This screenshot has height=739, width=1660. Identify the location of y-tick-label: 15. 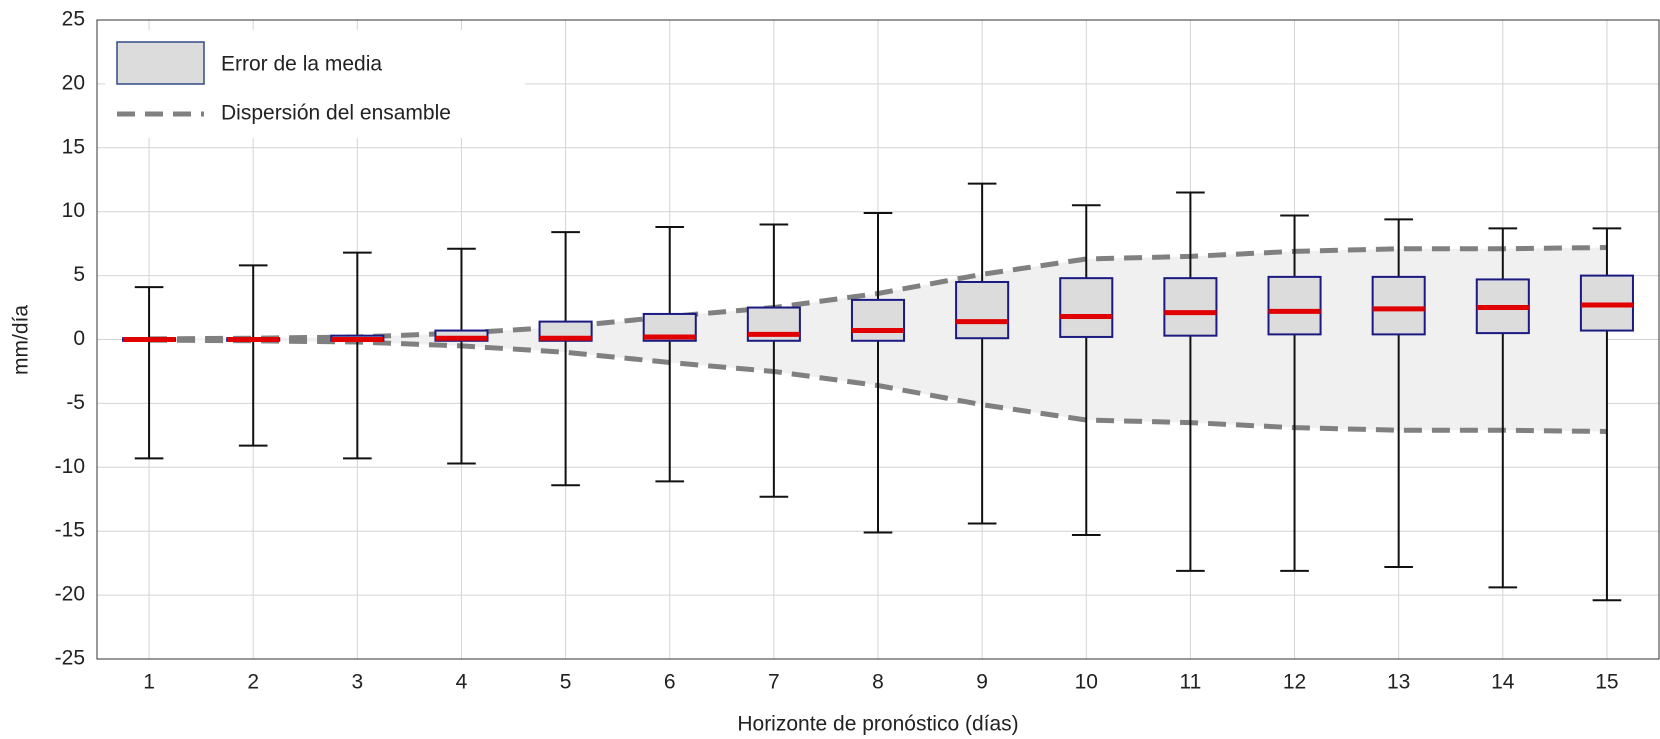
(73, 146).